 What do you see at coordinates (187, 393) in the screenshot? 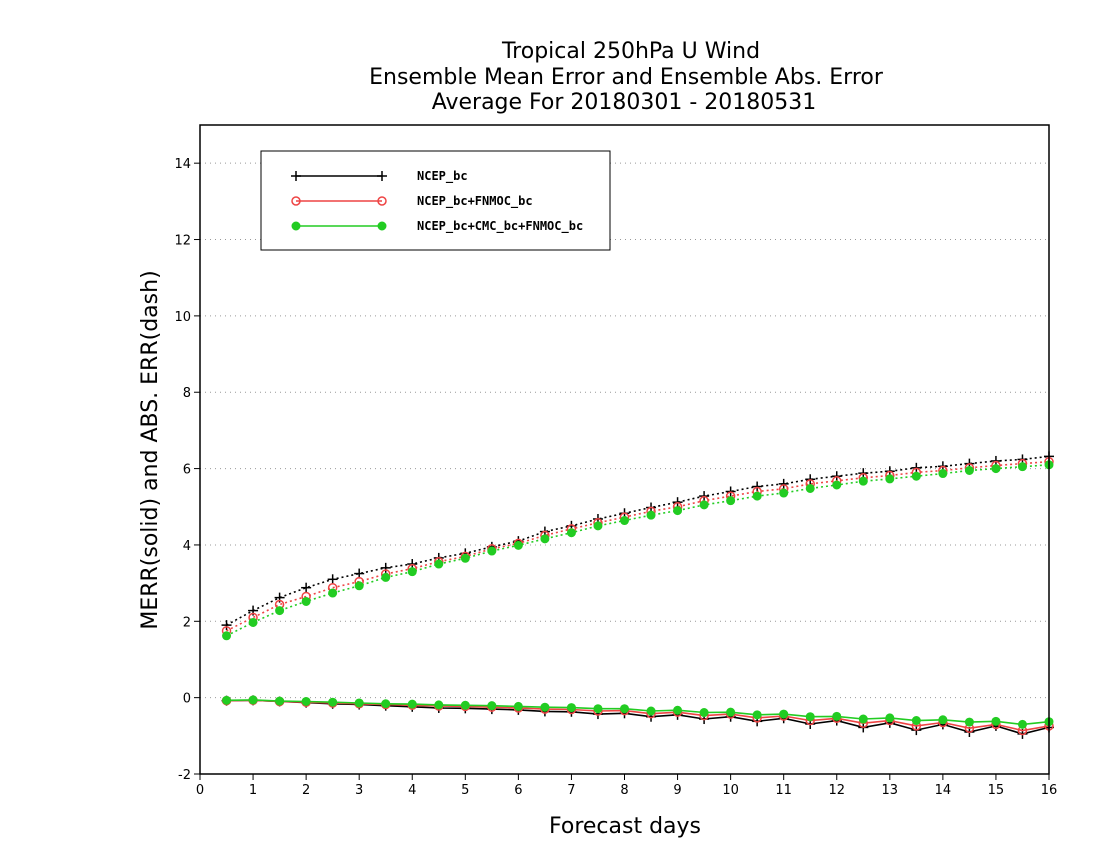
I see `y-tick-label: 8` at bounding box center [187, 393].